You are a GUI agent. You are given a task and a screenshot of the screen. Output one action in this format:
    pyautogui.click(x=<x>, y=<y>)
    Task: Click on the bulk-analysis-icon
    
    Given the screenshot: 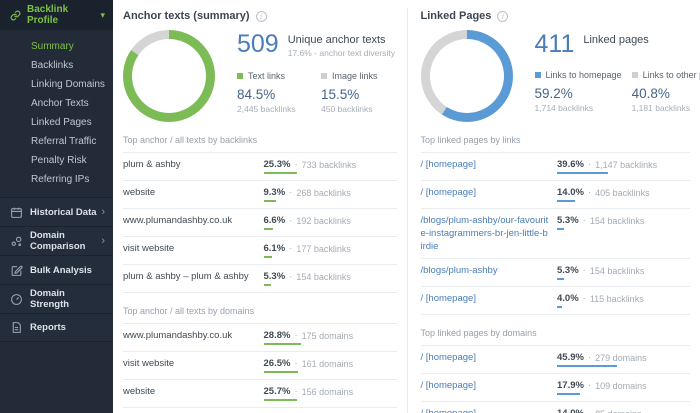 What is the action you would take?
    pyautogui.click(x=16, y=270)
    